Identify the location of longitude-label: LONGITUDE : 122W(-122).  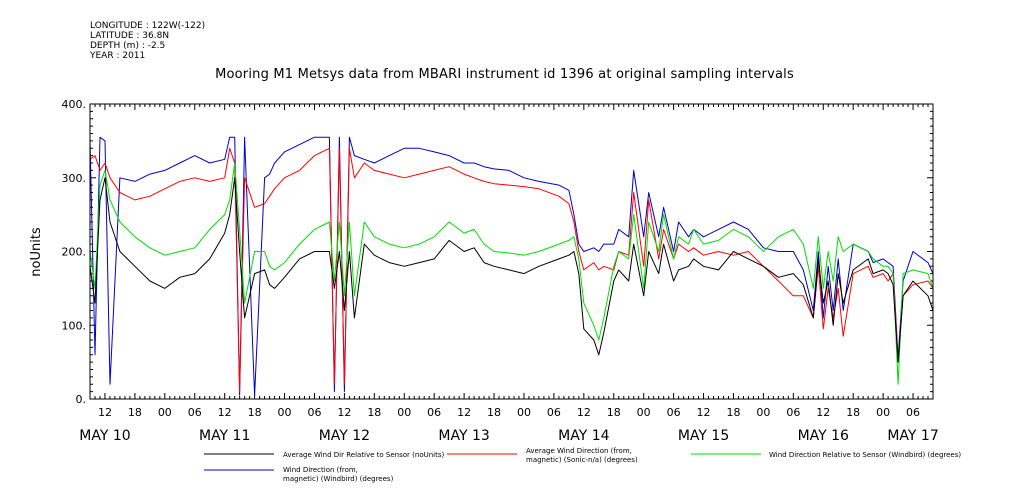
(148, 26).